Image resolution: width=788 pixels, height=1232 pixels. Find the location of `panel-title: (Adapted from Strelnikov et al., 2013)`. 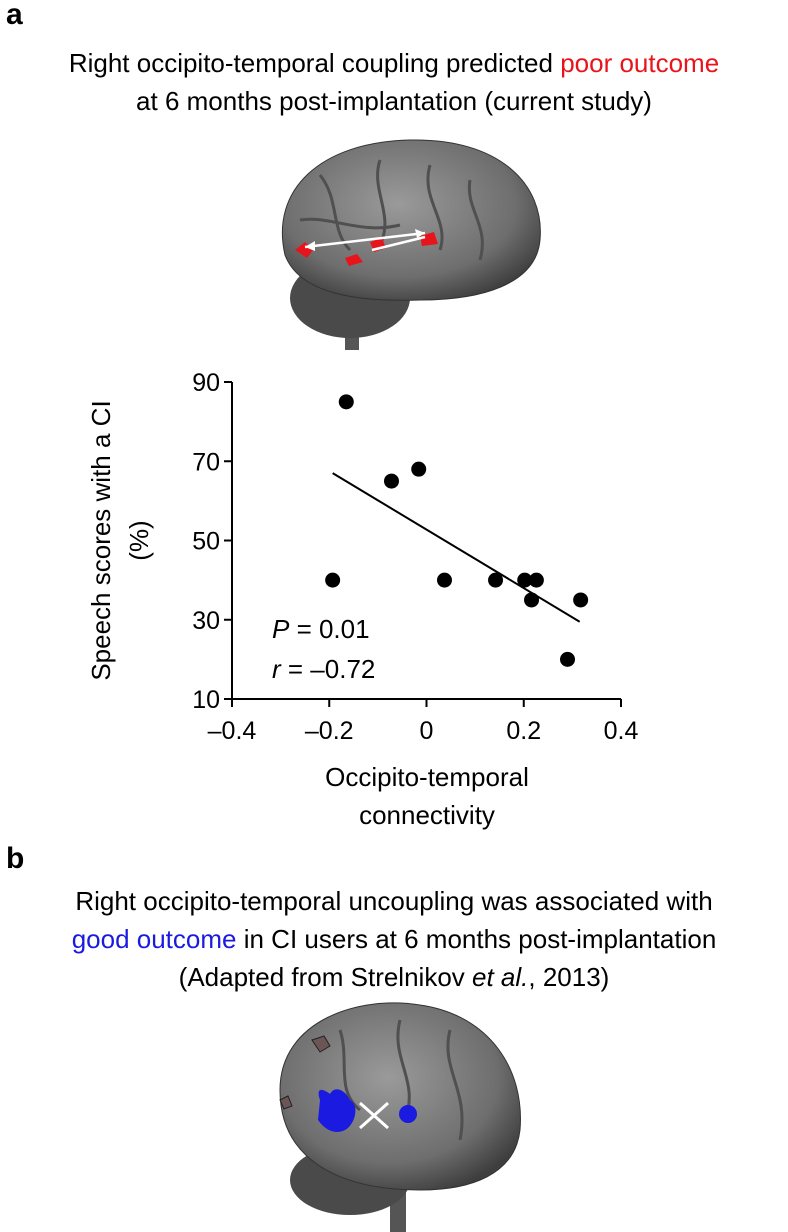

panel-title: (Adapted from Strelnikov et al., 2013) is located at coordinates (394, 977).